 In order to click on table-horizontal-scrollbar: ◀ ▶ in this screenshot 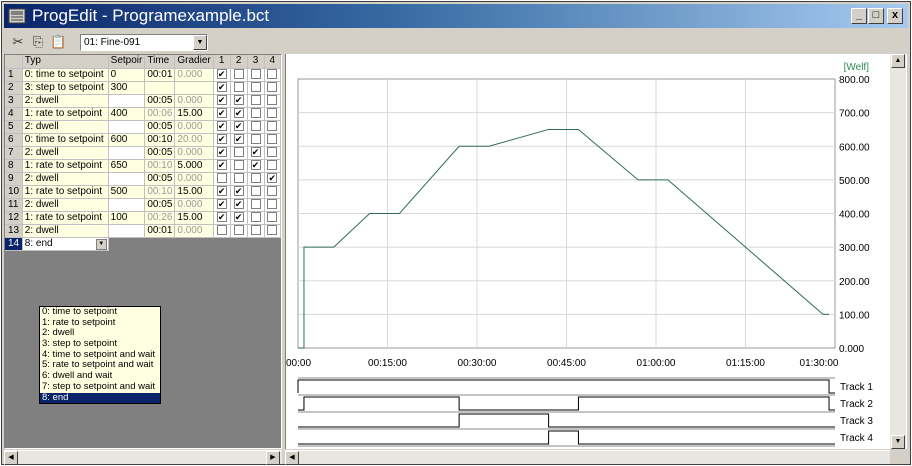, I will do `click(143, 457)`.